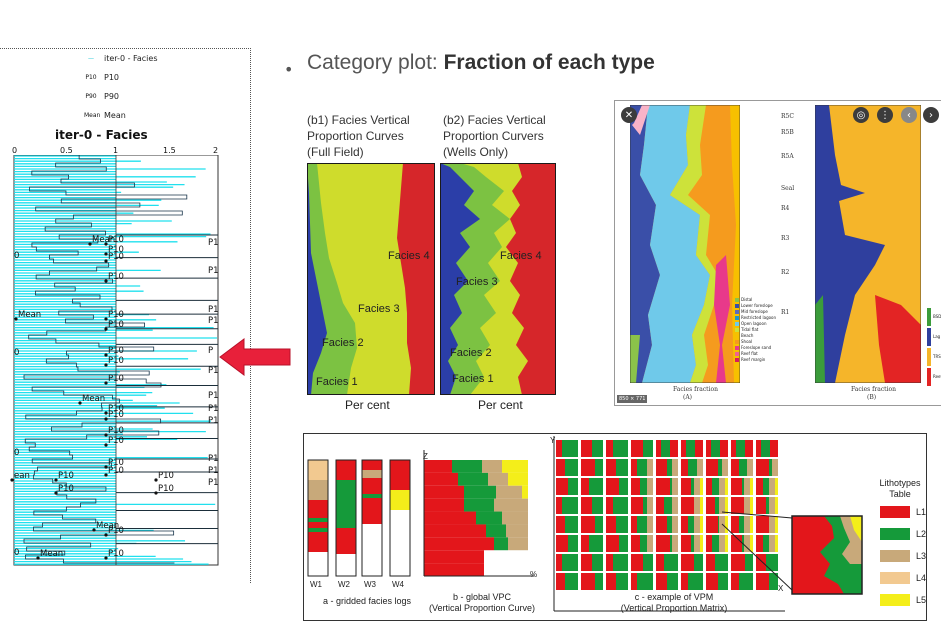  I want to click on legend-symbol: —, so click(91, 58).